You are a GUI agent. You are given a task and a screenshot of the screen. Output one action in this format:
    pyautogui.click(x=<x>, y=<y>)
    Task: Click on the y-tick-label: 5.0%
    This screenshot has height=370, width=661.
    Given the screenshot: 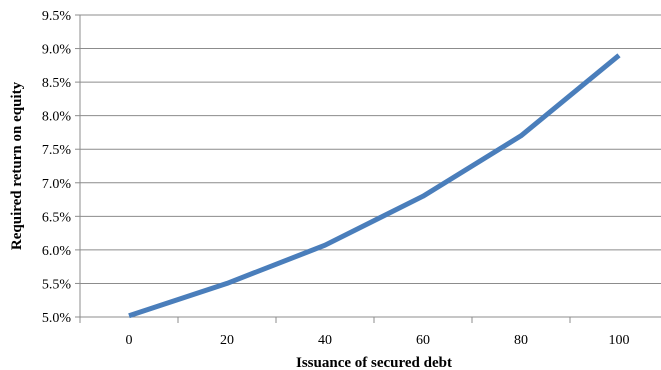 What is the action you would take?
    pyautogui.click(x=57, y=318)
    